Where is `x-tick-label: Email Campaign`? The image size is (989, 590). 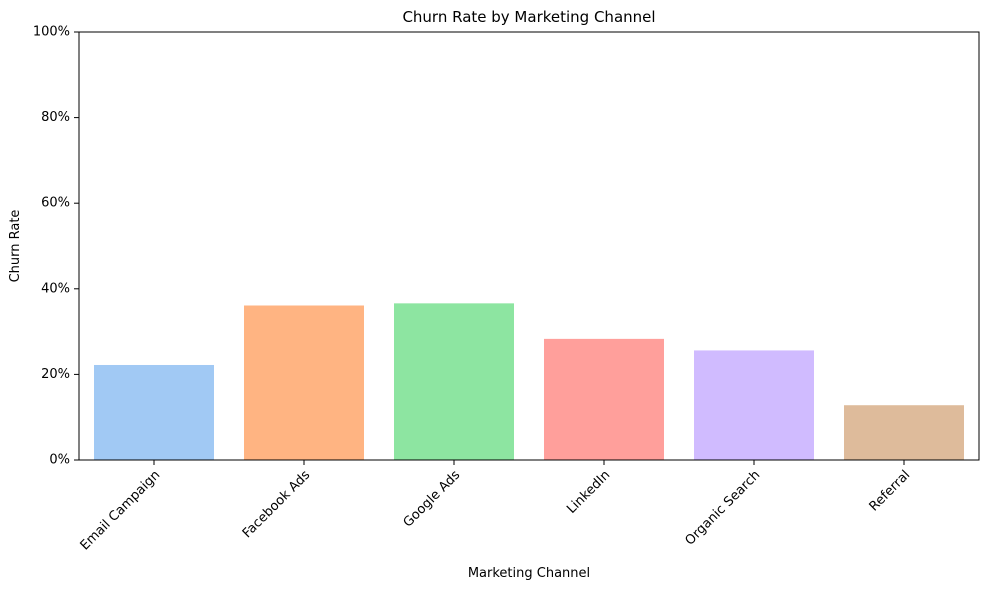
x-tick-label: Email Campaign is located at coordinates (121, 511).